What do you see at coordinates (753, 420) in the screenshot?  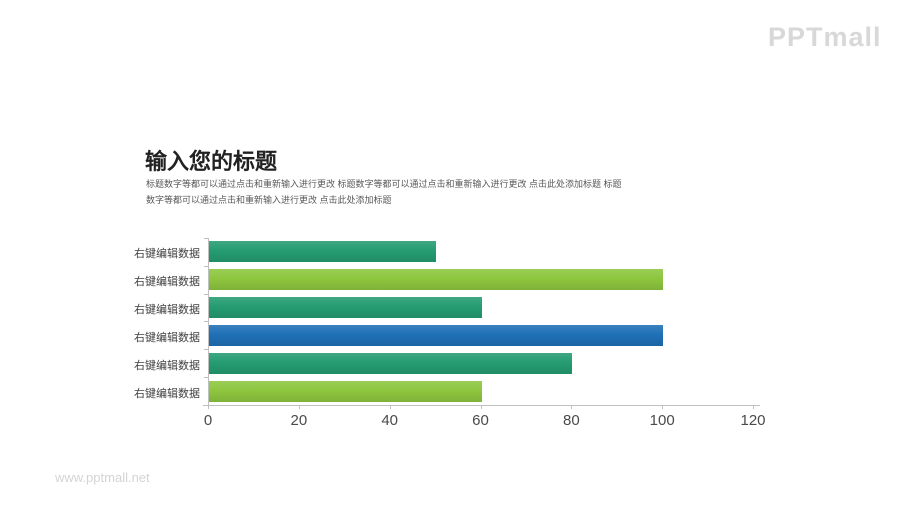 I see `value-tick-label: 120` at bounding box center [753, 420].